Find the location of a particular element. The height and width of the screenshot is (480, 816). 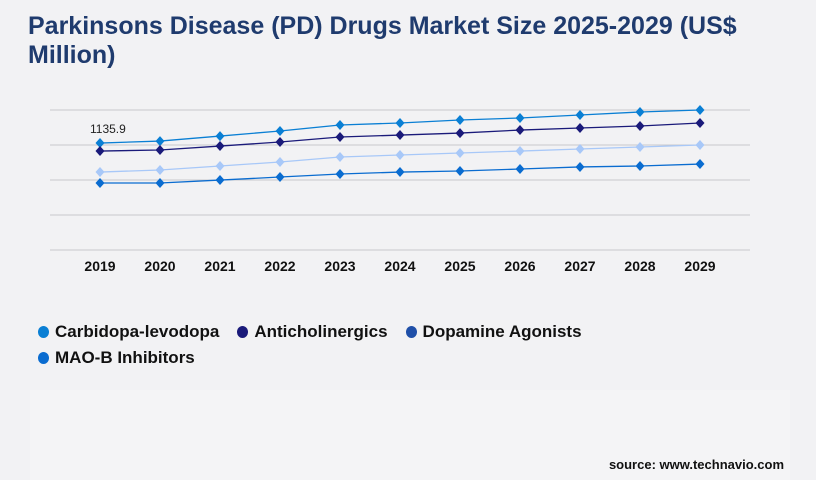

x-tick-label: 2024 is located at coordinates (399, 266).